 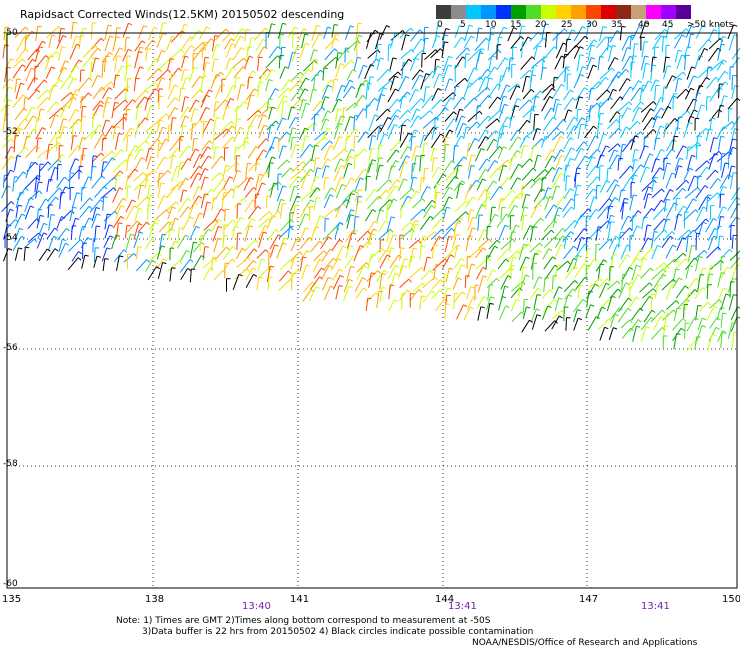 I want to click on colorbar-swatch, so click(x=488, y=12).